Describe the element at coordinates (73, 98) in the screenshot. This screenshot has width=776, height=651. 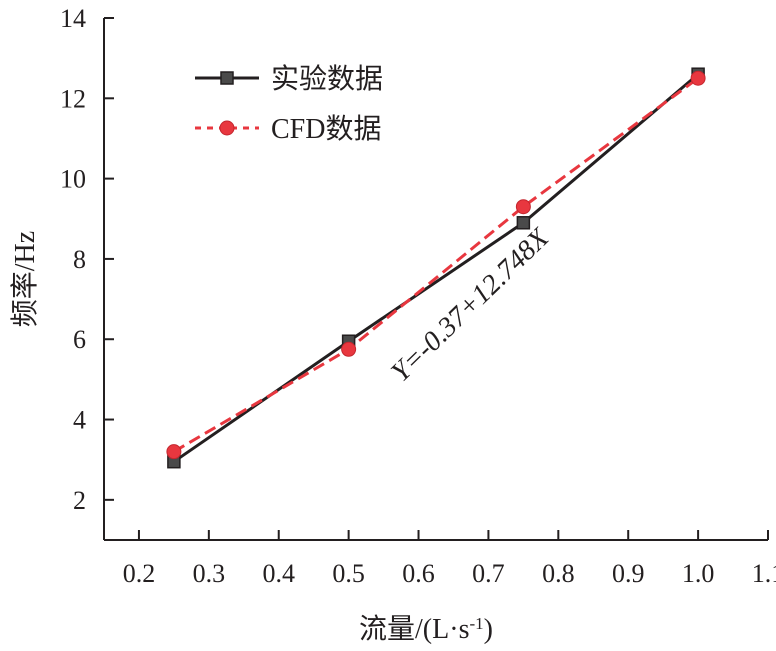
I see `y-tick-label: 12` at that location.